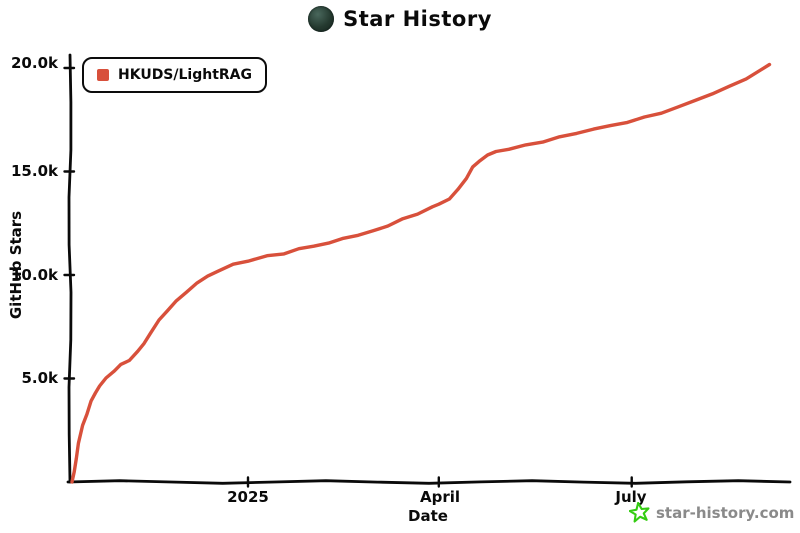 This screenshot has height=533, width=800. What do you see at coordinates (429, 482) in the screenshot?
I see `x-axis-line` at bounding box center [429, 482].